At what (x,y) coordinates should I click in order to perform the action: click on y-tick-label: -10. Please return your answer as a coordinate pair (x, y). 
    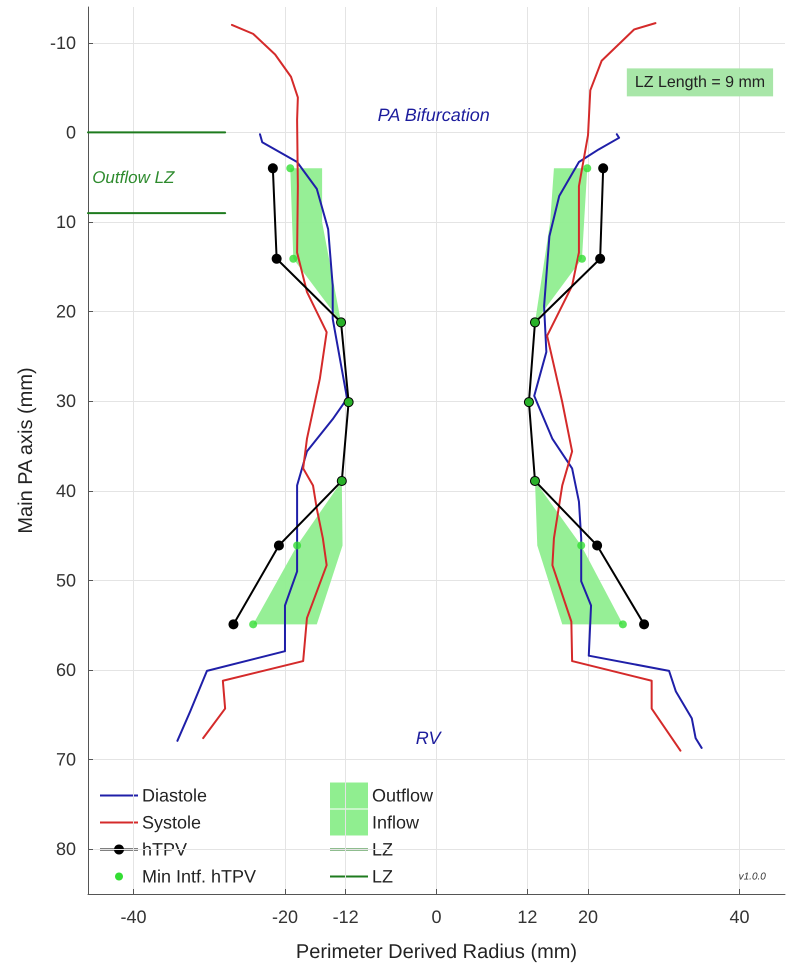
    Looking at the image, I should click on (63, 42).